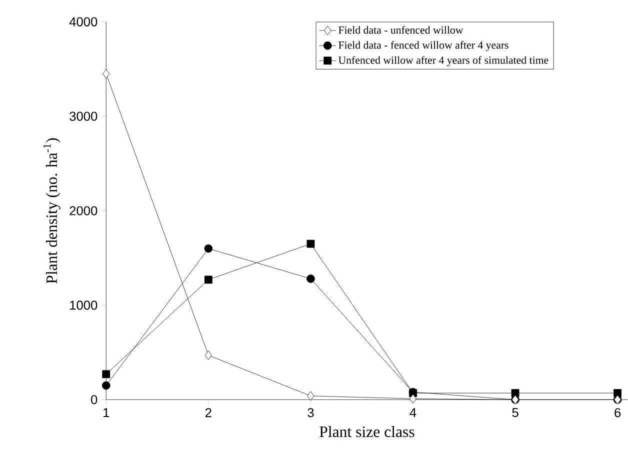 This screenshot has width=628, height=464. What do you see at coordinates (83, 21) in the screenshot?
I see `y-tick-label: 4000` at bounding box center [83, 21].